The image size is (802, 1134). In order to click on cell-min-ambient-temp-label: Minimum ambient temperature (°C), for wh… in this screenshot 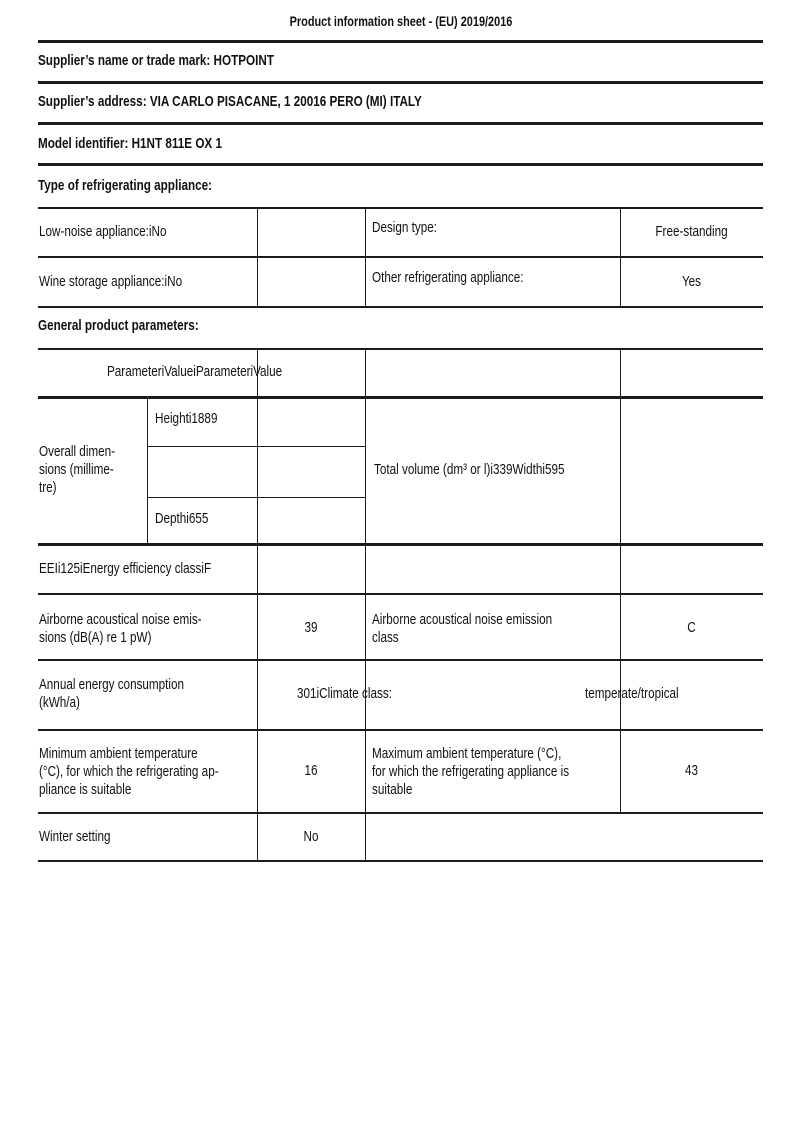, I will do `click(129, 771)`.